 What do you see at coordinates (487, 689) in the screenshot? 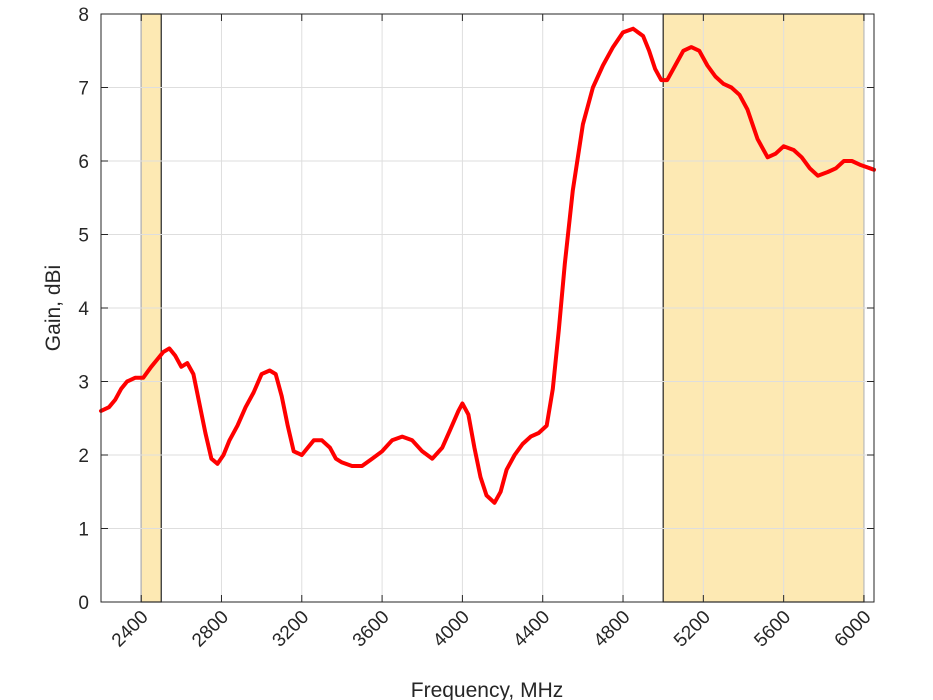
I see `x-axis-label: Frequency, MHz` at bounding box center [487, 689].